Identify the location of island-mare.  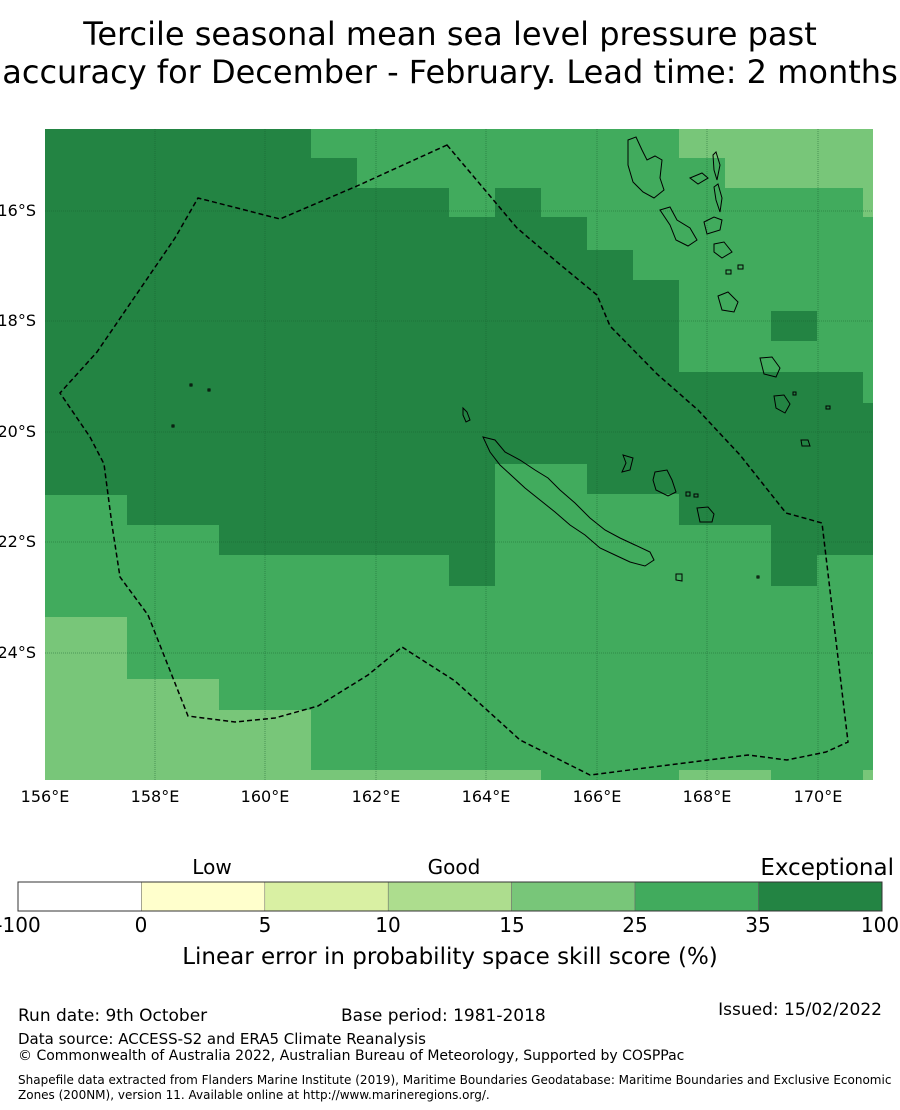
(705, 514).